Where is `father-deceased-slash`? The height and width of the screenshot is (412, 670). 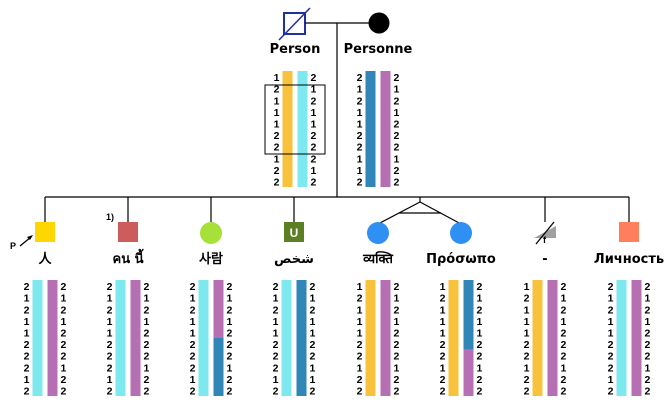
father-deceased-slash is located at coordinates (294, 24).